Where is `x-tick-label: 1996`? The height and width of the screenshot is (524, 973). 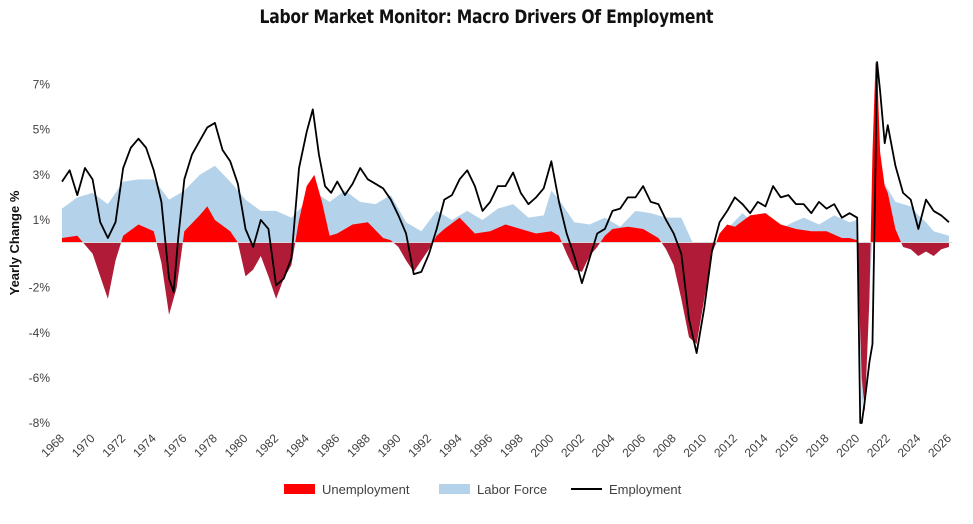 x-tick-label: 1996 is located at coordinates (481, 445).